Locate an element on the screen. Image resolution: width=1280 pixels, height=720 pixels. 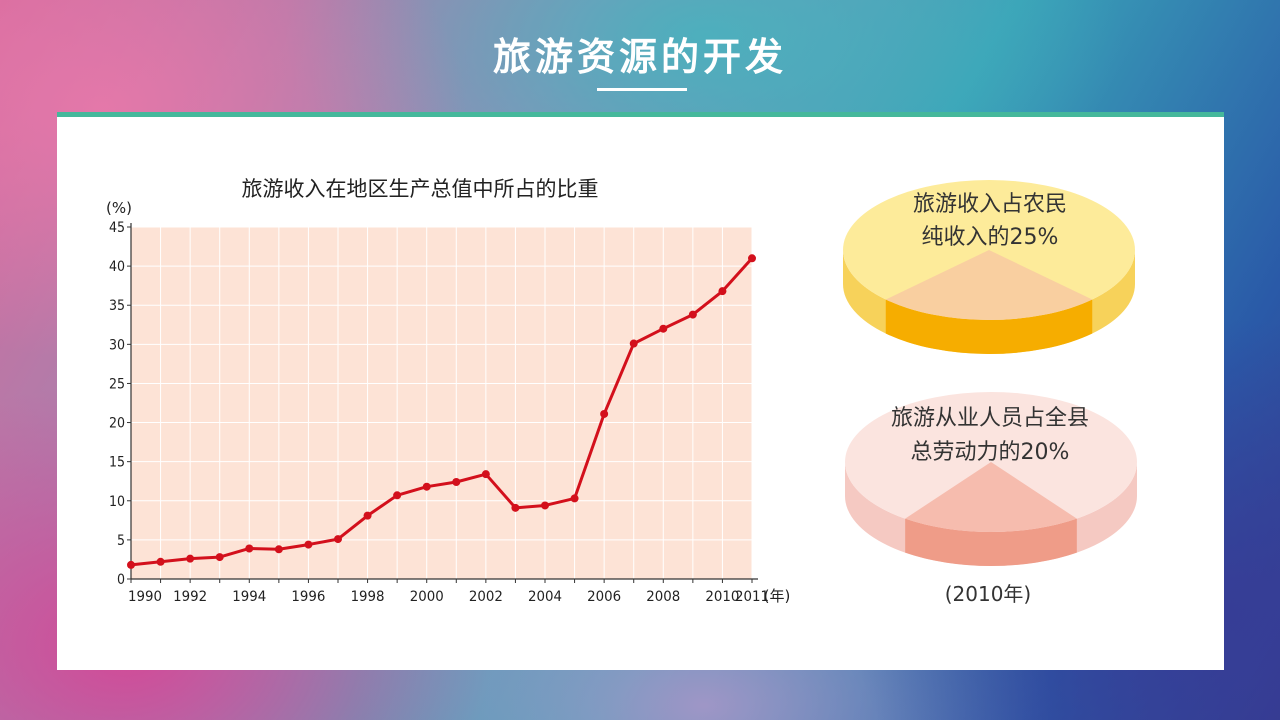
y-tick-label: 10 is located at coordinates (117, 502).